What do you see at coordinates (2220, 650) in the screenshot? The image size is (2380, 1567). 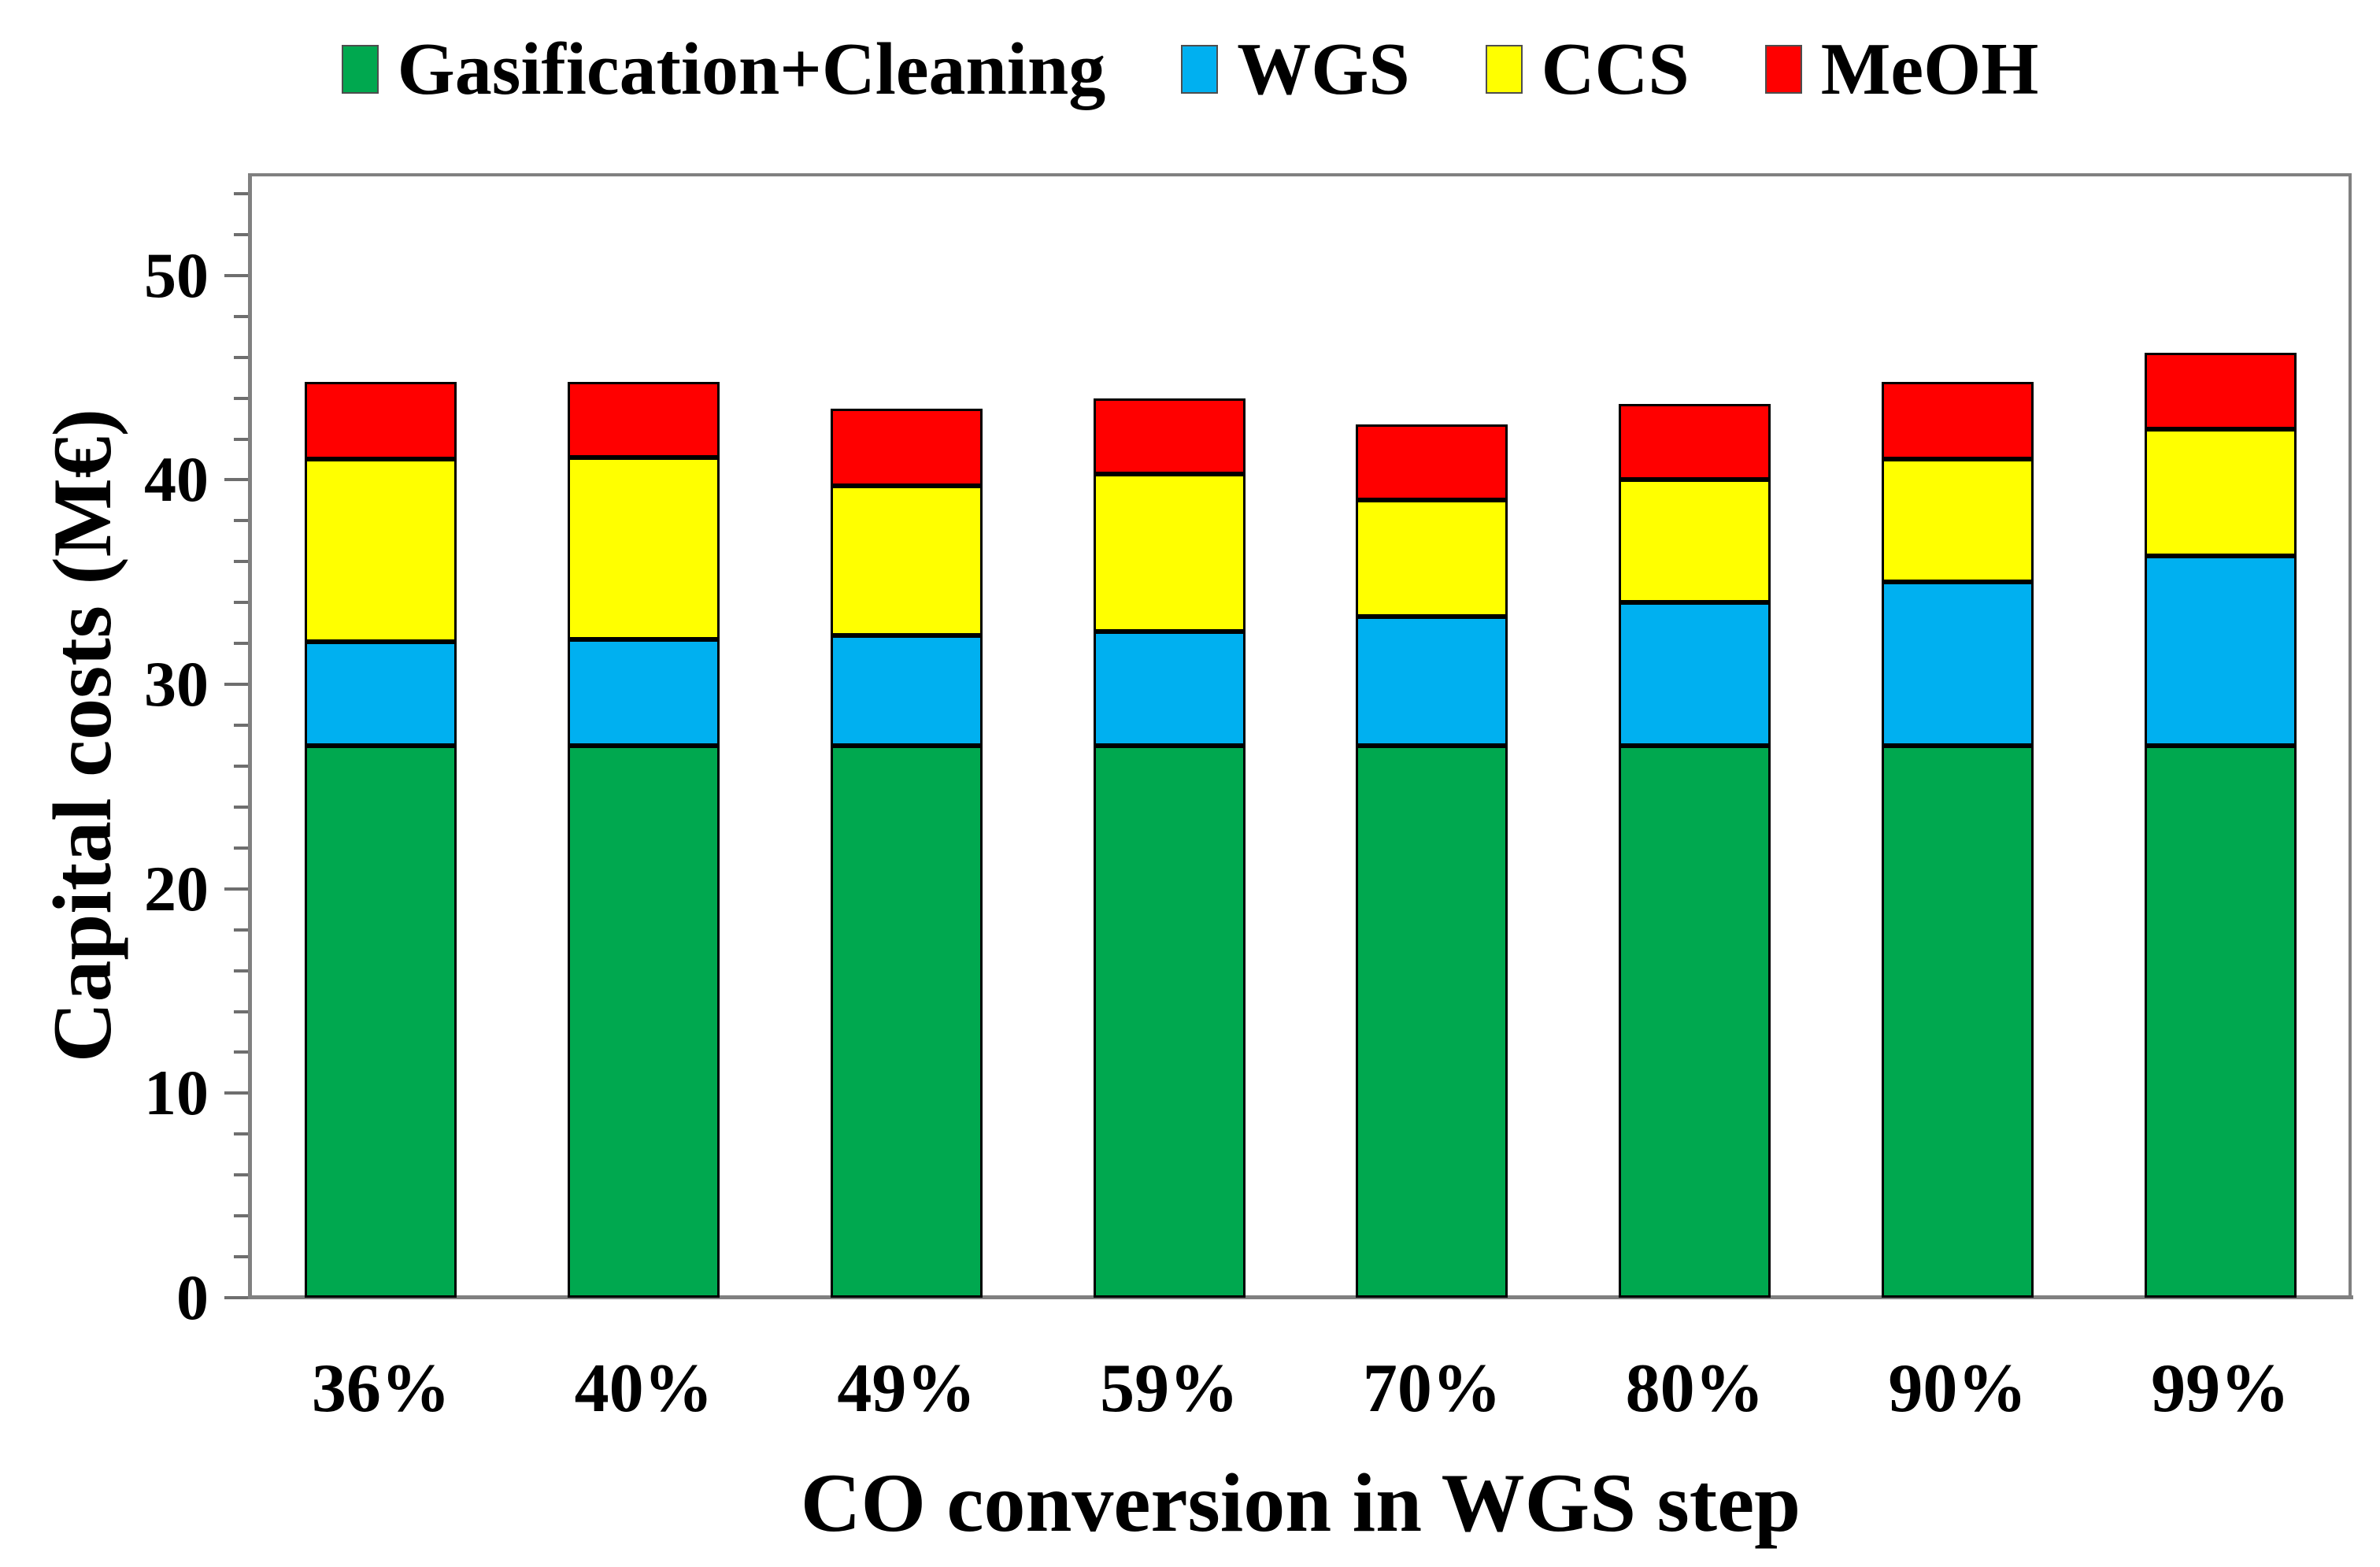 I see `bar-segment-wgs-99%` at bounding box center [2220, 650].